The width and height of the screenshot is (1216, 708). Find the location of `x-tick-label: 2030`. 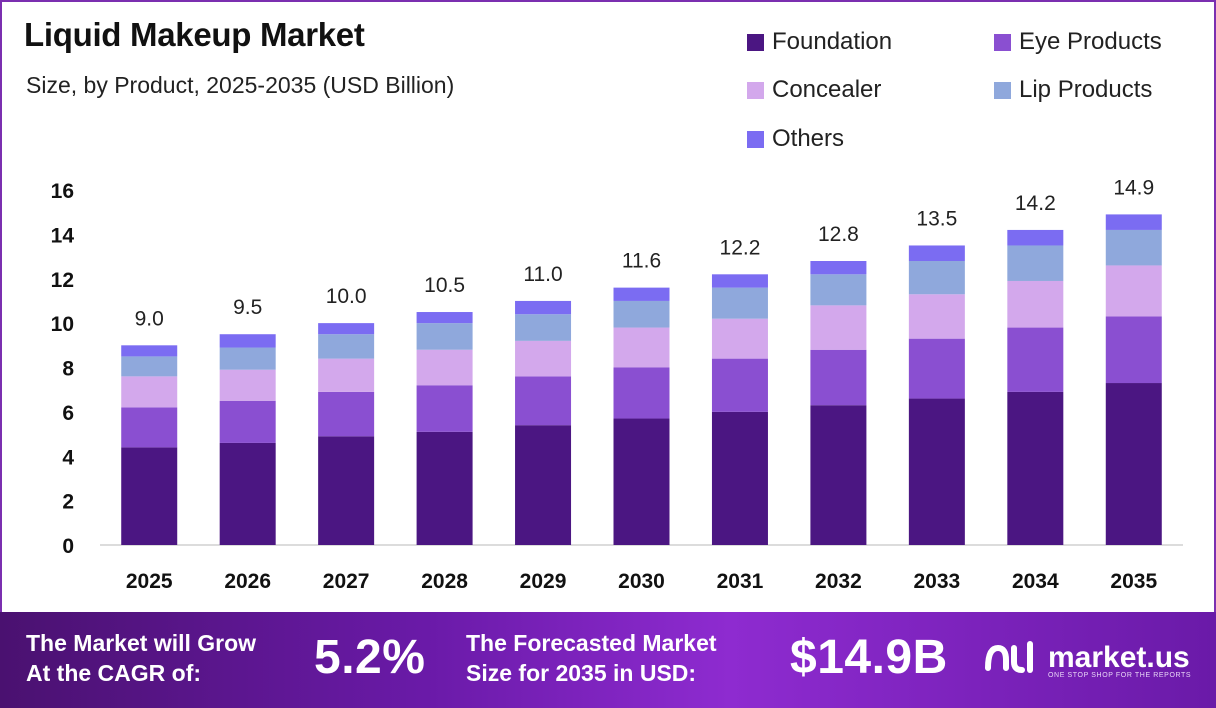

x-tick-label: 2030 is located at coordinates (641, 581).